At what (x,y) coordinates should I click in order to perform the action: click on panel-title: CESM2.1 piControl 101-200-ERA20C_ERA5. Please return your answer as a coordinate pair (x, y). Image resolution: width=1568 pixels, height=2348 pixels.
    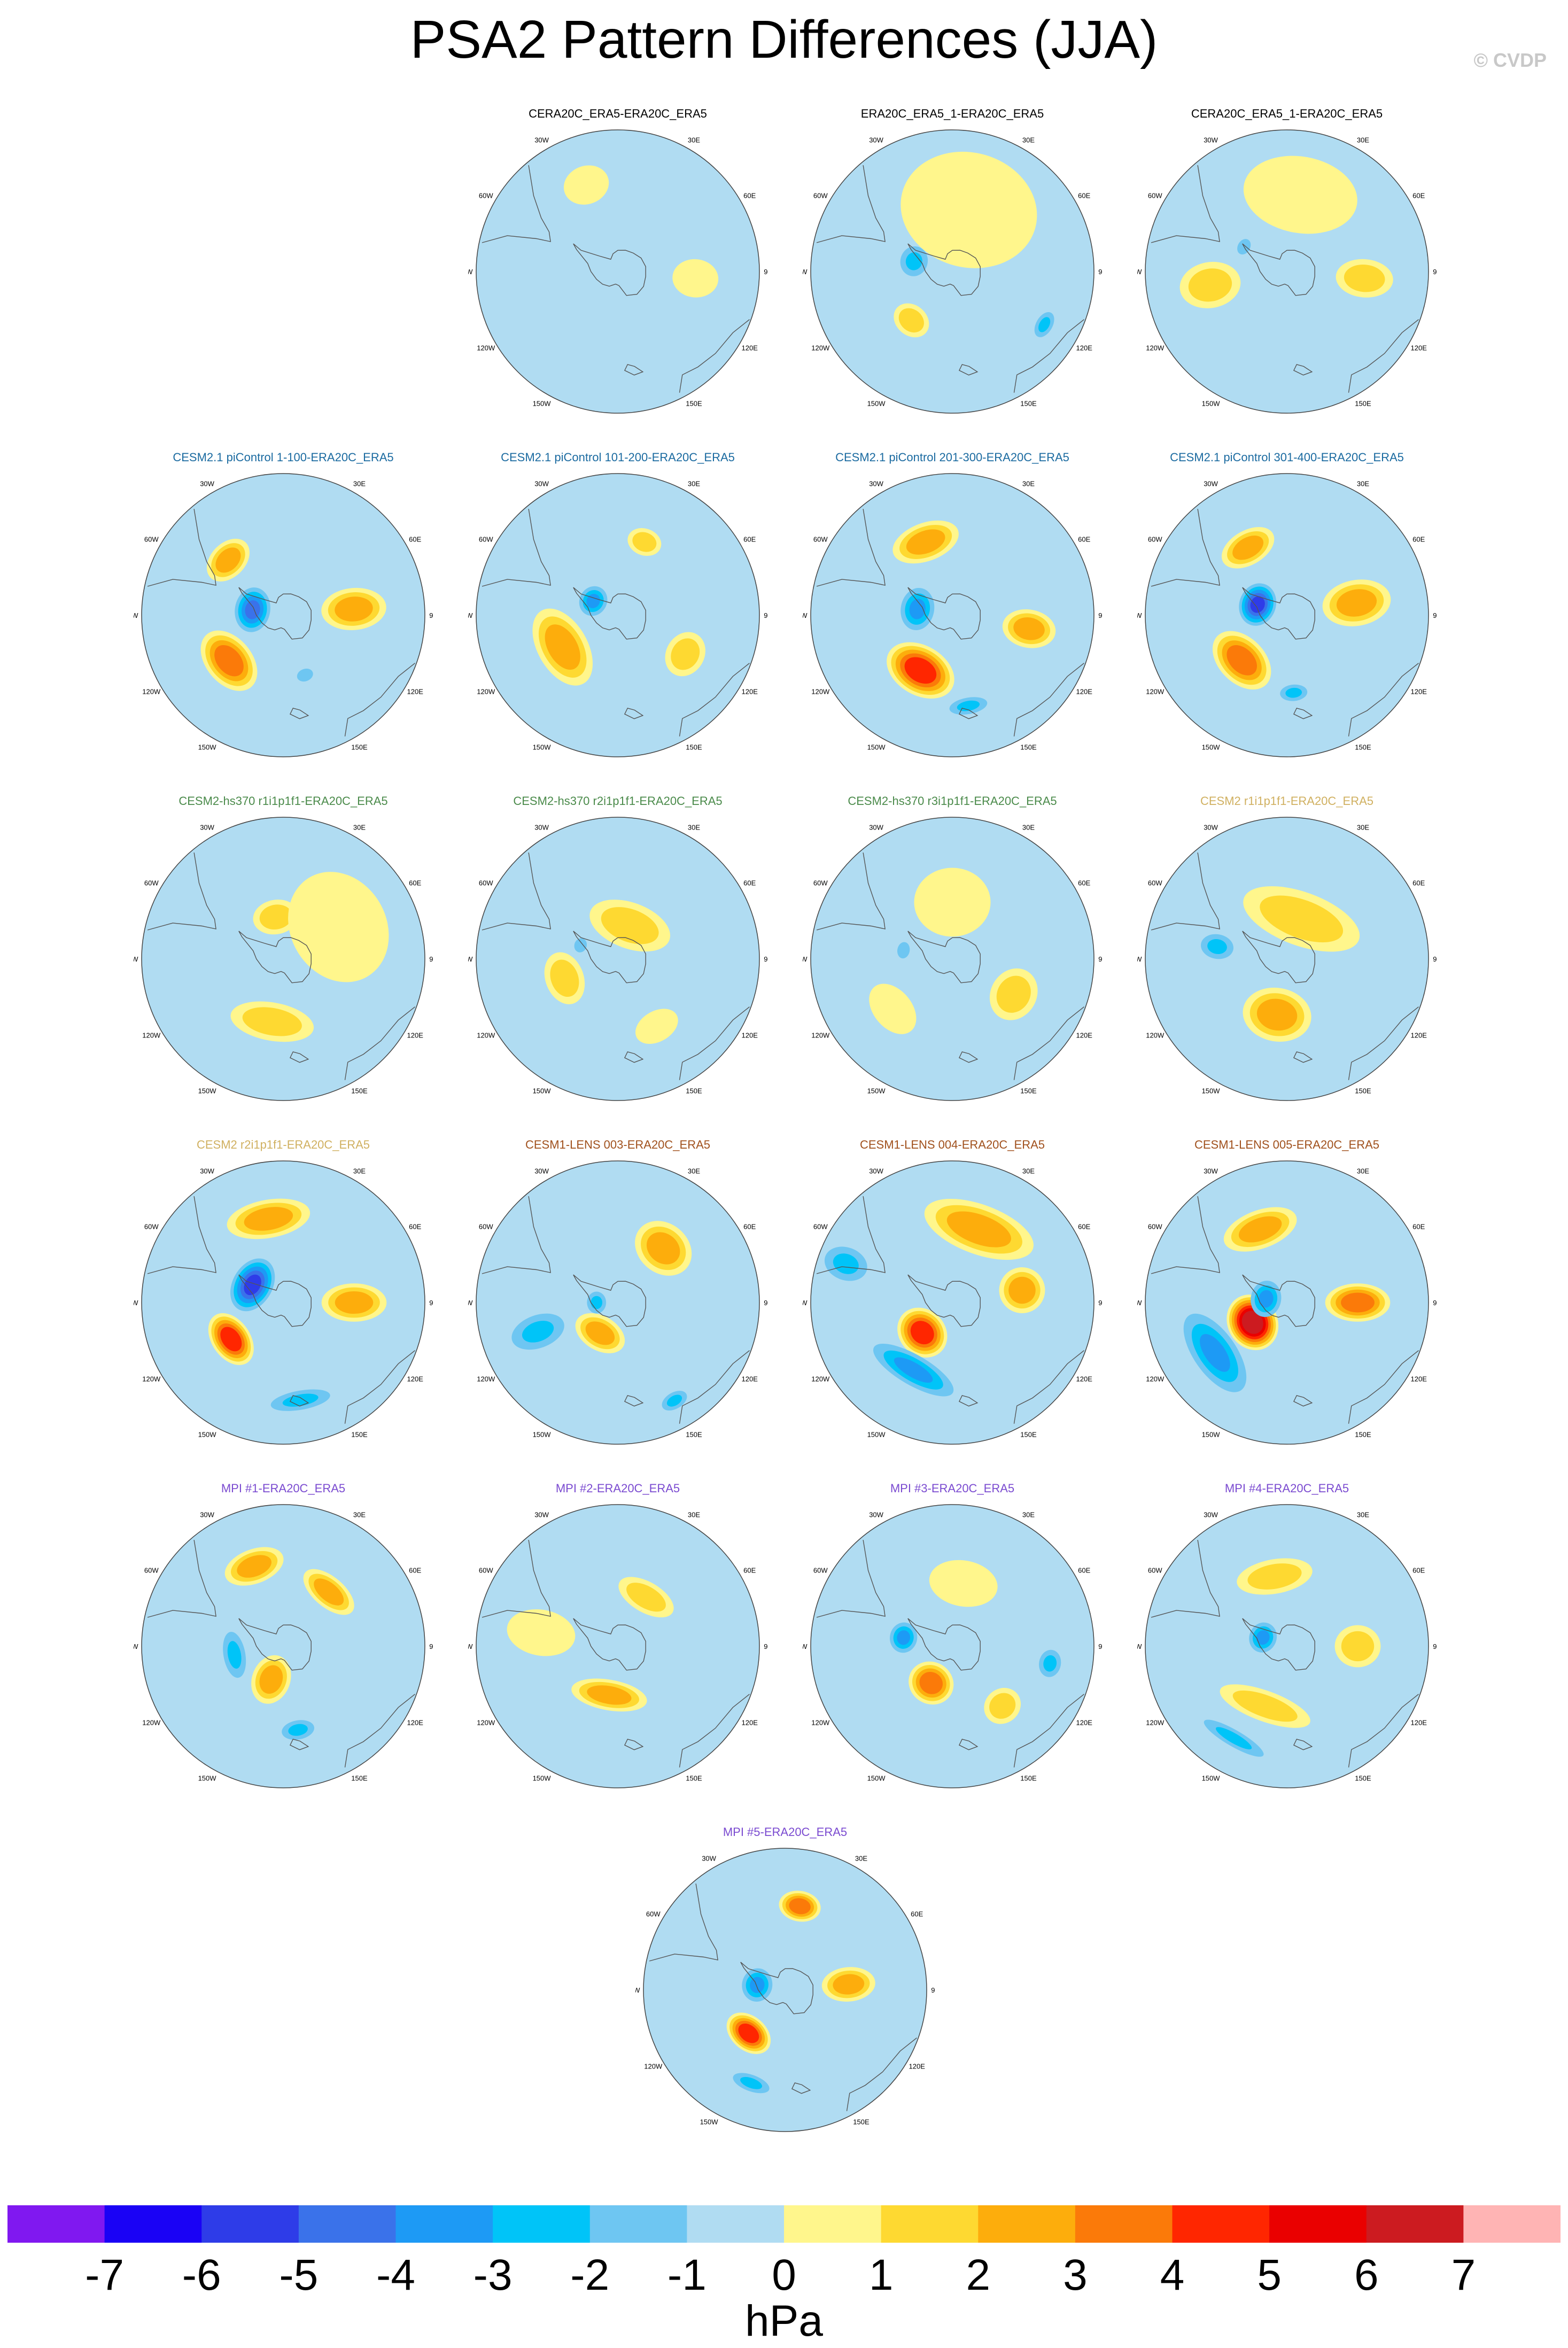
    Looking at the image, I should click on (618, 457).